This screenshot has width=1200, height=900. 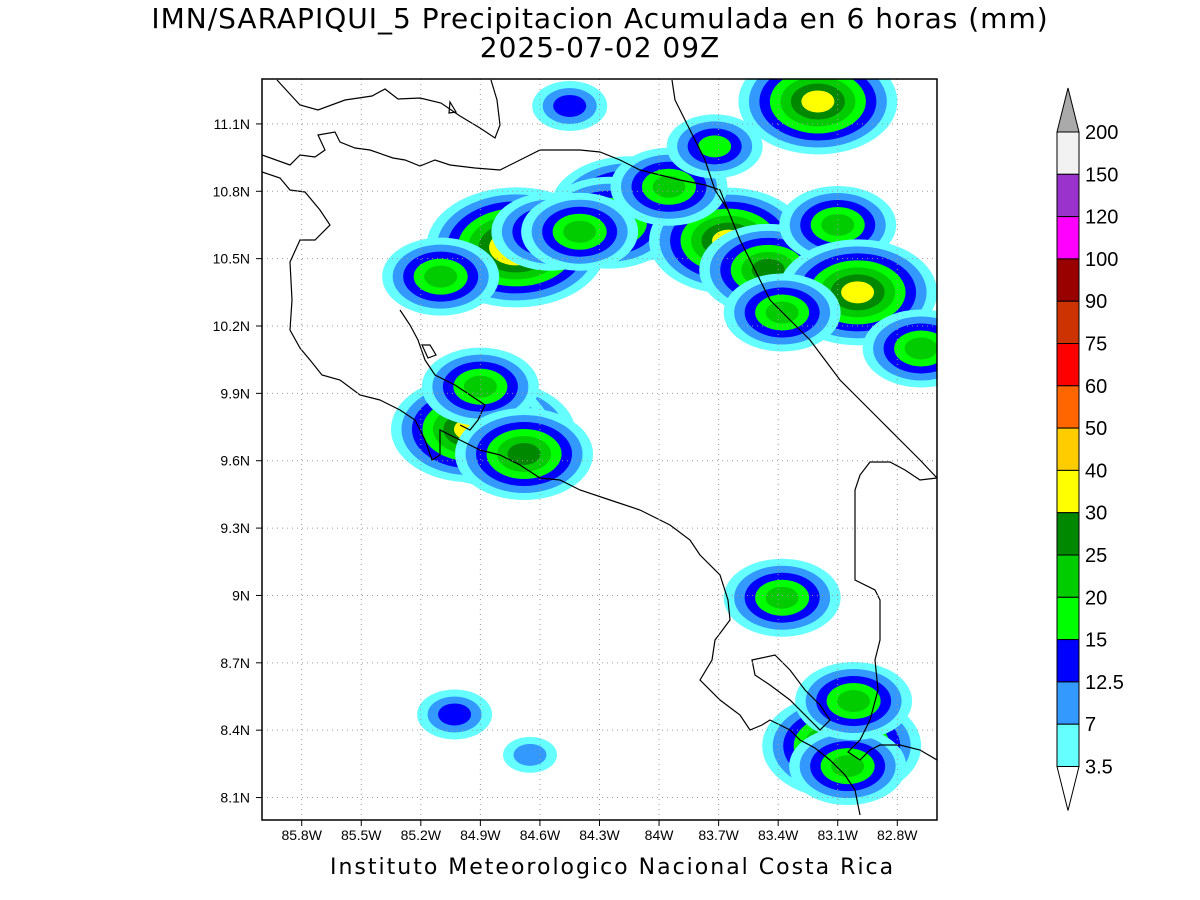 What do you see at coordinates (231, 191) in the screenshot?
I see `lat-tick-label: 10.8N` at bounding box center [231, 191].